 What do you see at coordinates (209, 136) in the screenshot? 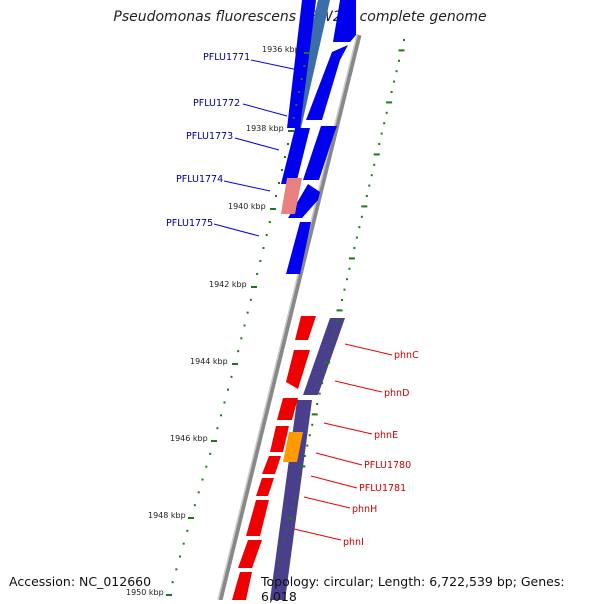
I see `gene-label: PFLU1773` at bounding box center [209, 136].